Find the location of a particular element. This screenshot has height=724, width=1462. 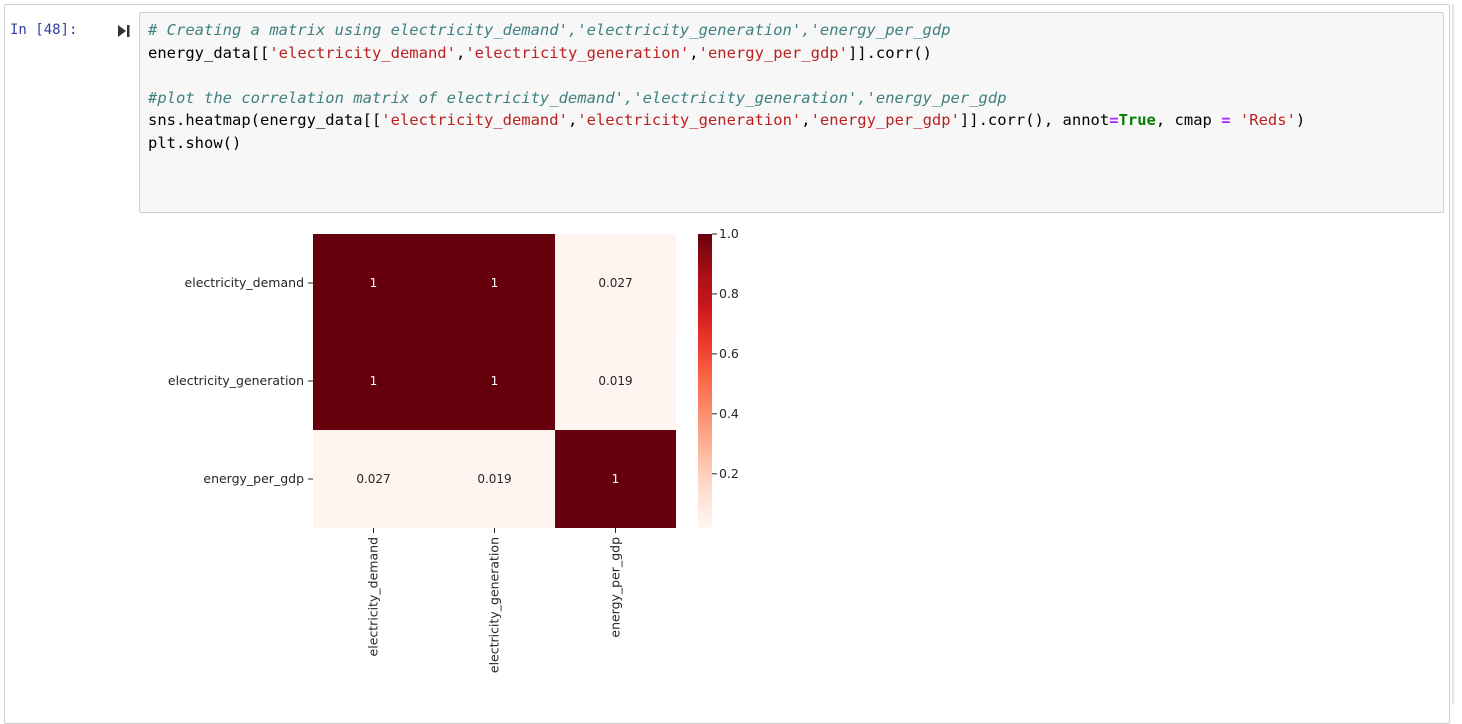

run-cell-icon is located at coordinates (124, 33).